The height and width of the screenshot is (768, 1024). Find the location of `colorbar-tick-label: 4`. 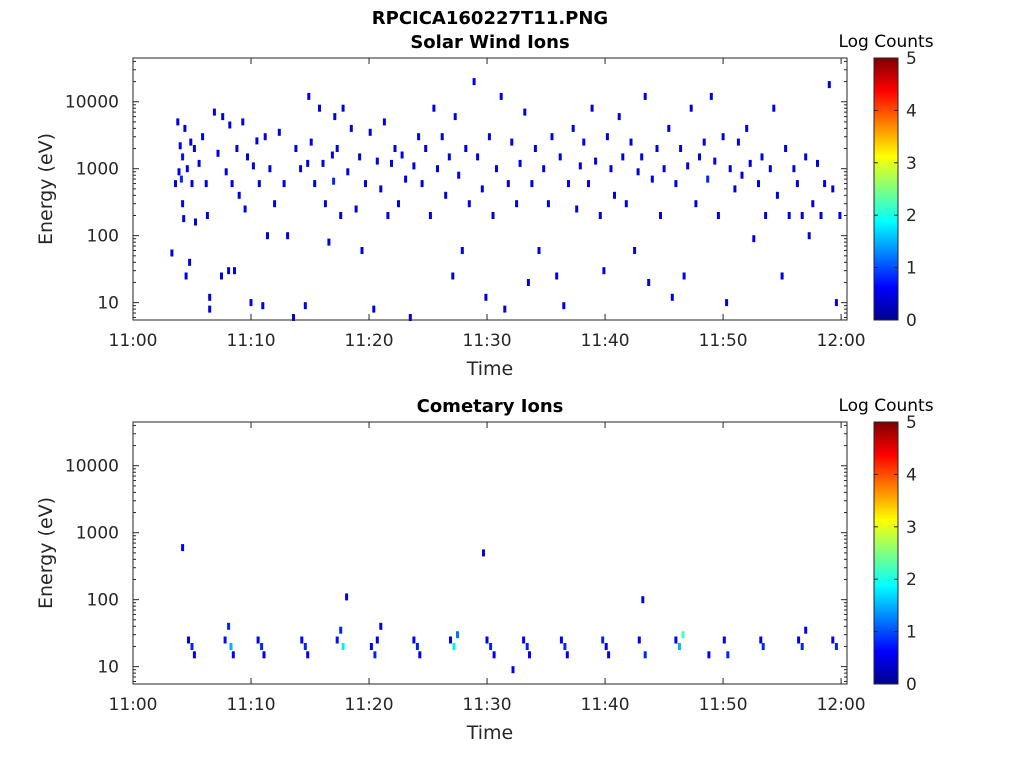

colorbar-tick-label: 4 is located at coordinates (911, 111).